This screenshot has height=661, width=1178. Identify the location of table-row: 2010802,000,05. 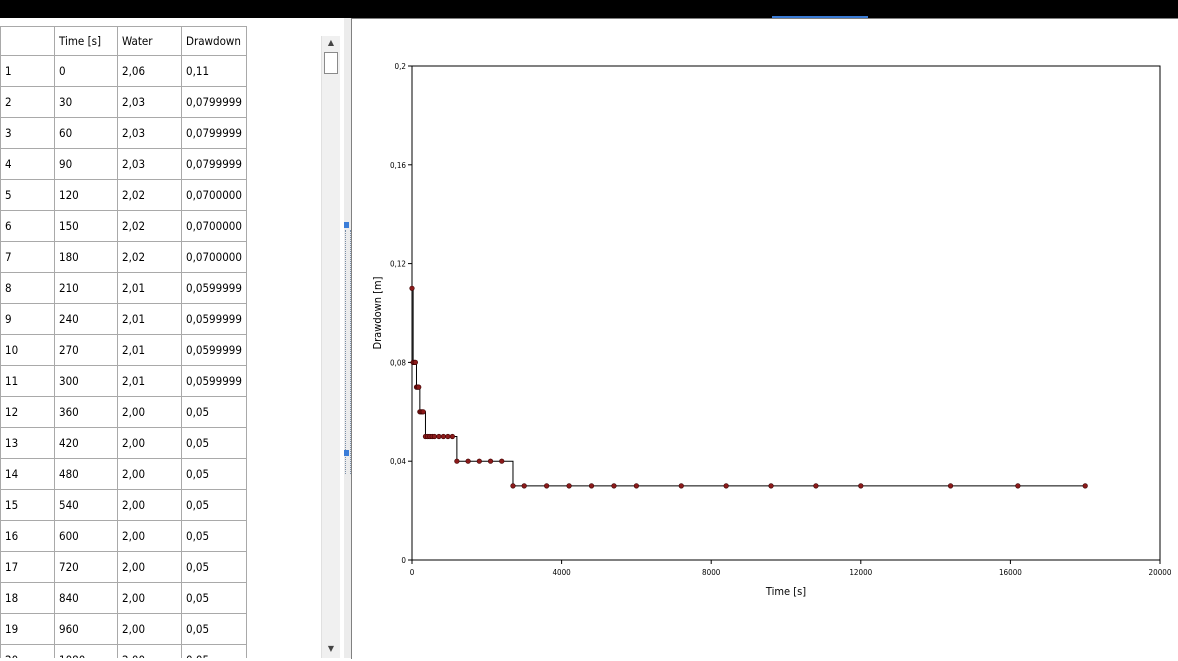
(161, 651).